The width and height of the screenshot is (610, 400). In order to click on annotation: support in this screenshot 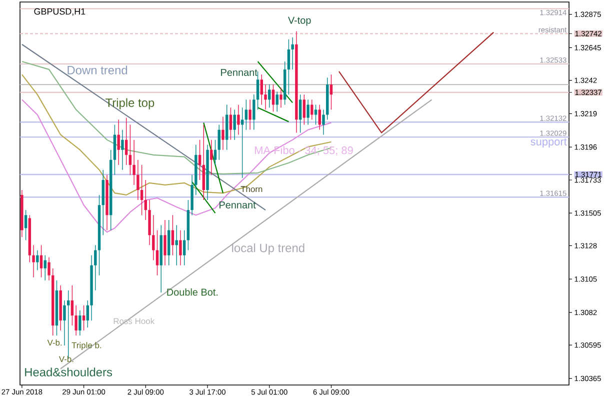, I will do `click(548, 143)`.